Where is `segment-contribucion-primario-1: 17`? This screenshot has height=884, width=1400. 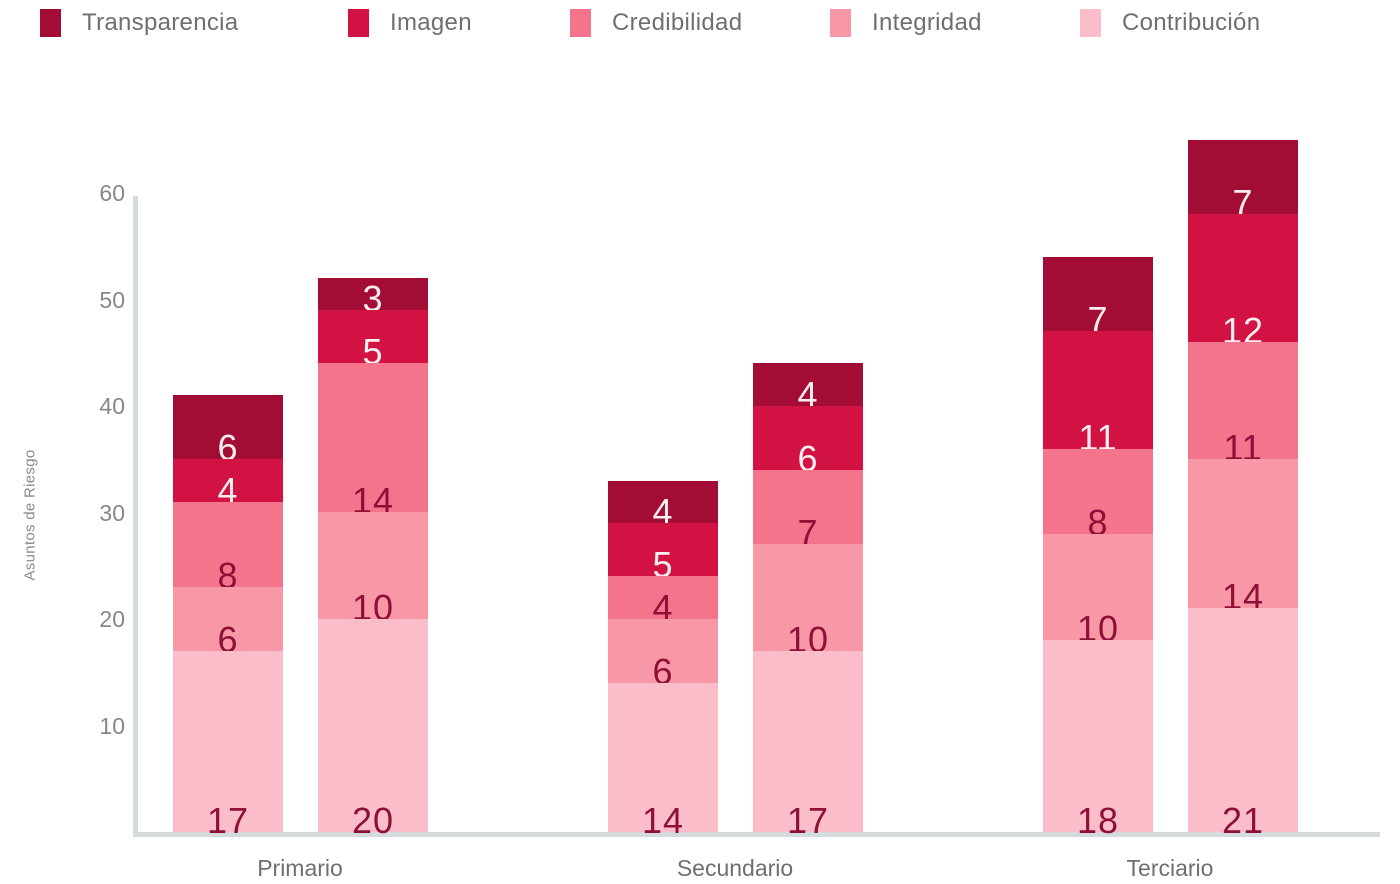 segment-contribucion-primario-1: 17 is located at coordinates (228, 744).